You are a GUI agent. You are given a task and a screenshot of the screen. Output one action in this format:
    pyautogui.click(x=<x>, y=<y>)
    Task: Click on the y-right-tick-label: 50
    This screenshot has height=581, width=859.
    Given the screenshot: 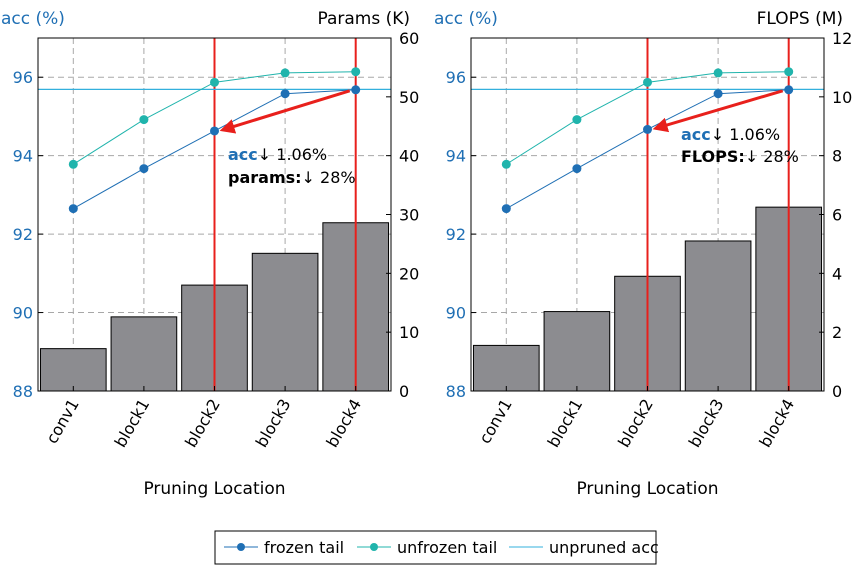 What is the action you would take?
    pyautogui.click(x=409, y=97)
    